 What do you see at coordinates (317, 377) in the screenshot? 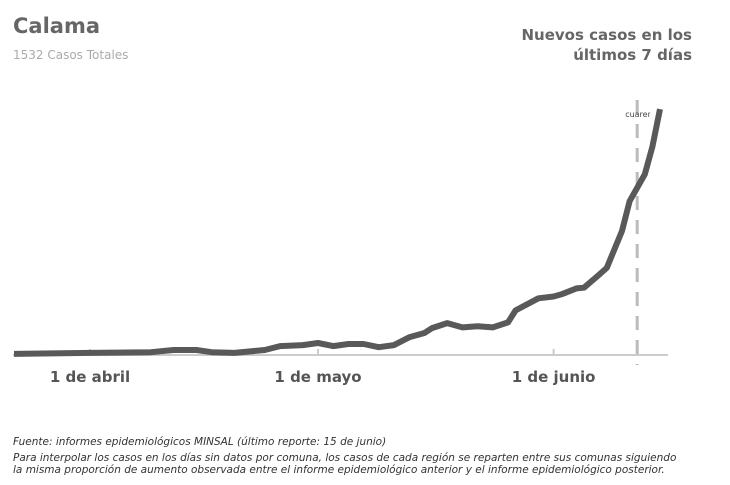
I see `x-tick-label: 1 de mayo` at bounding box center [317, 377].